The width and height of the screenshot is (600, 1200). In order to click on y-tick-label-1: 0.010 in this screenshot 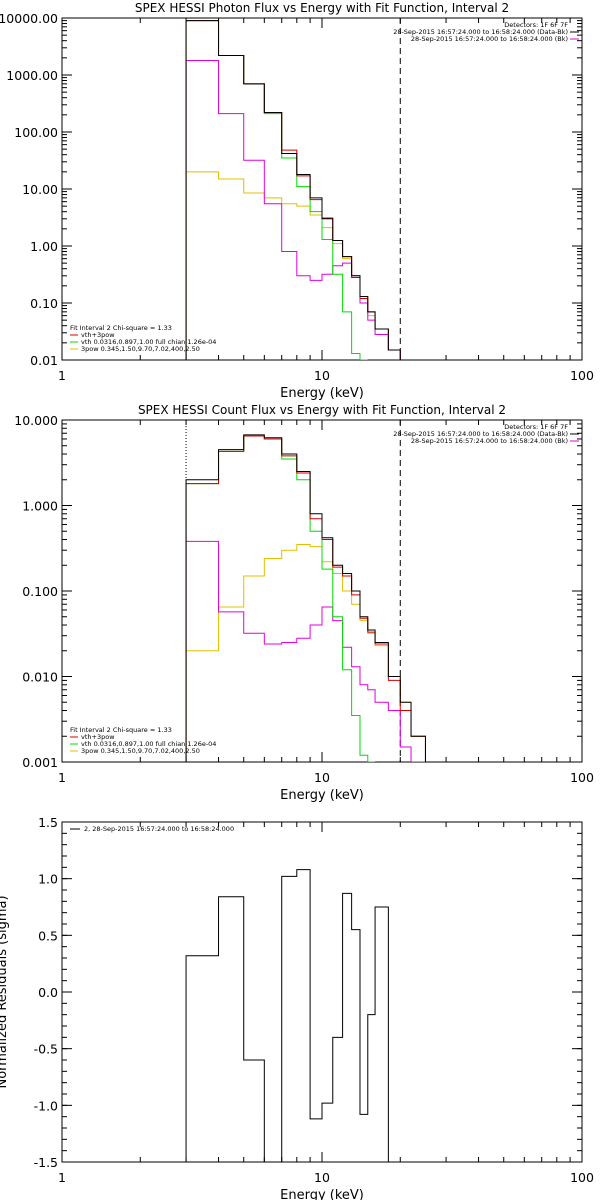, I will do `click(40, 677)`.